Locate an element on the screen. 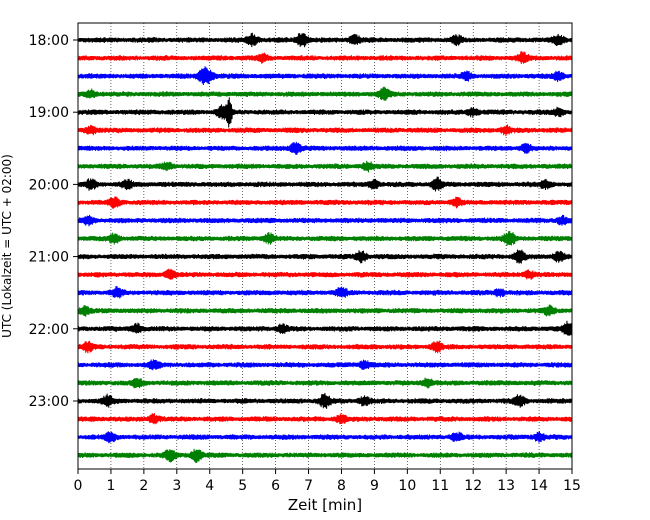 The width and height of the screenshot is (650, 520). x-tick-label: 1 is located at coordinates (110, 486).